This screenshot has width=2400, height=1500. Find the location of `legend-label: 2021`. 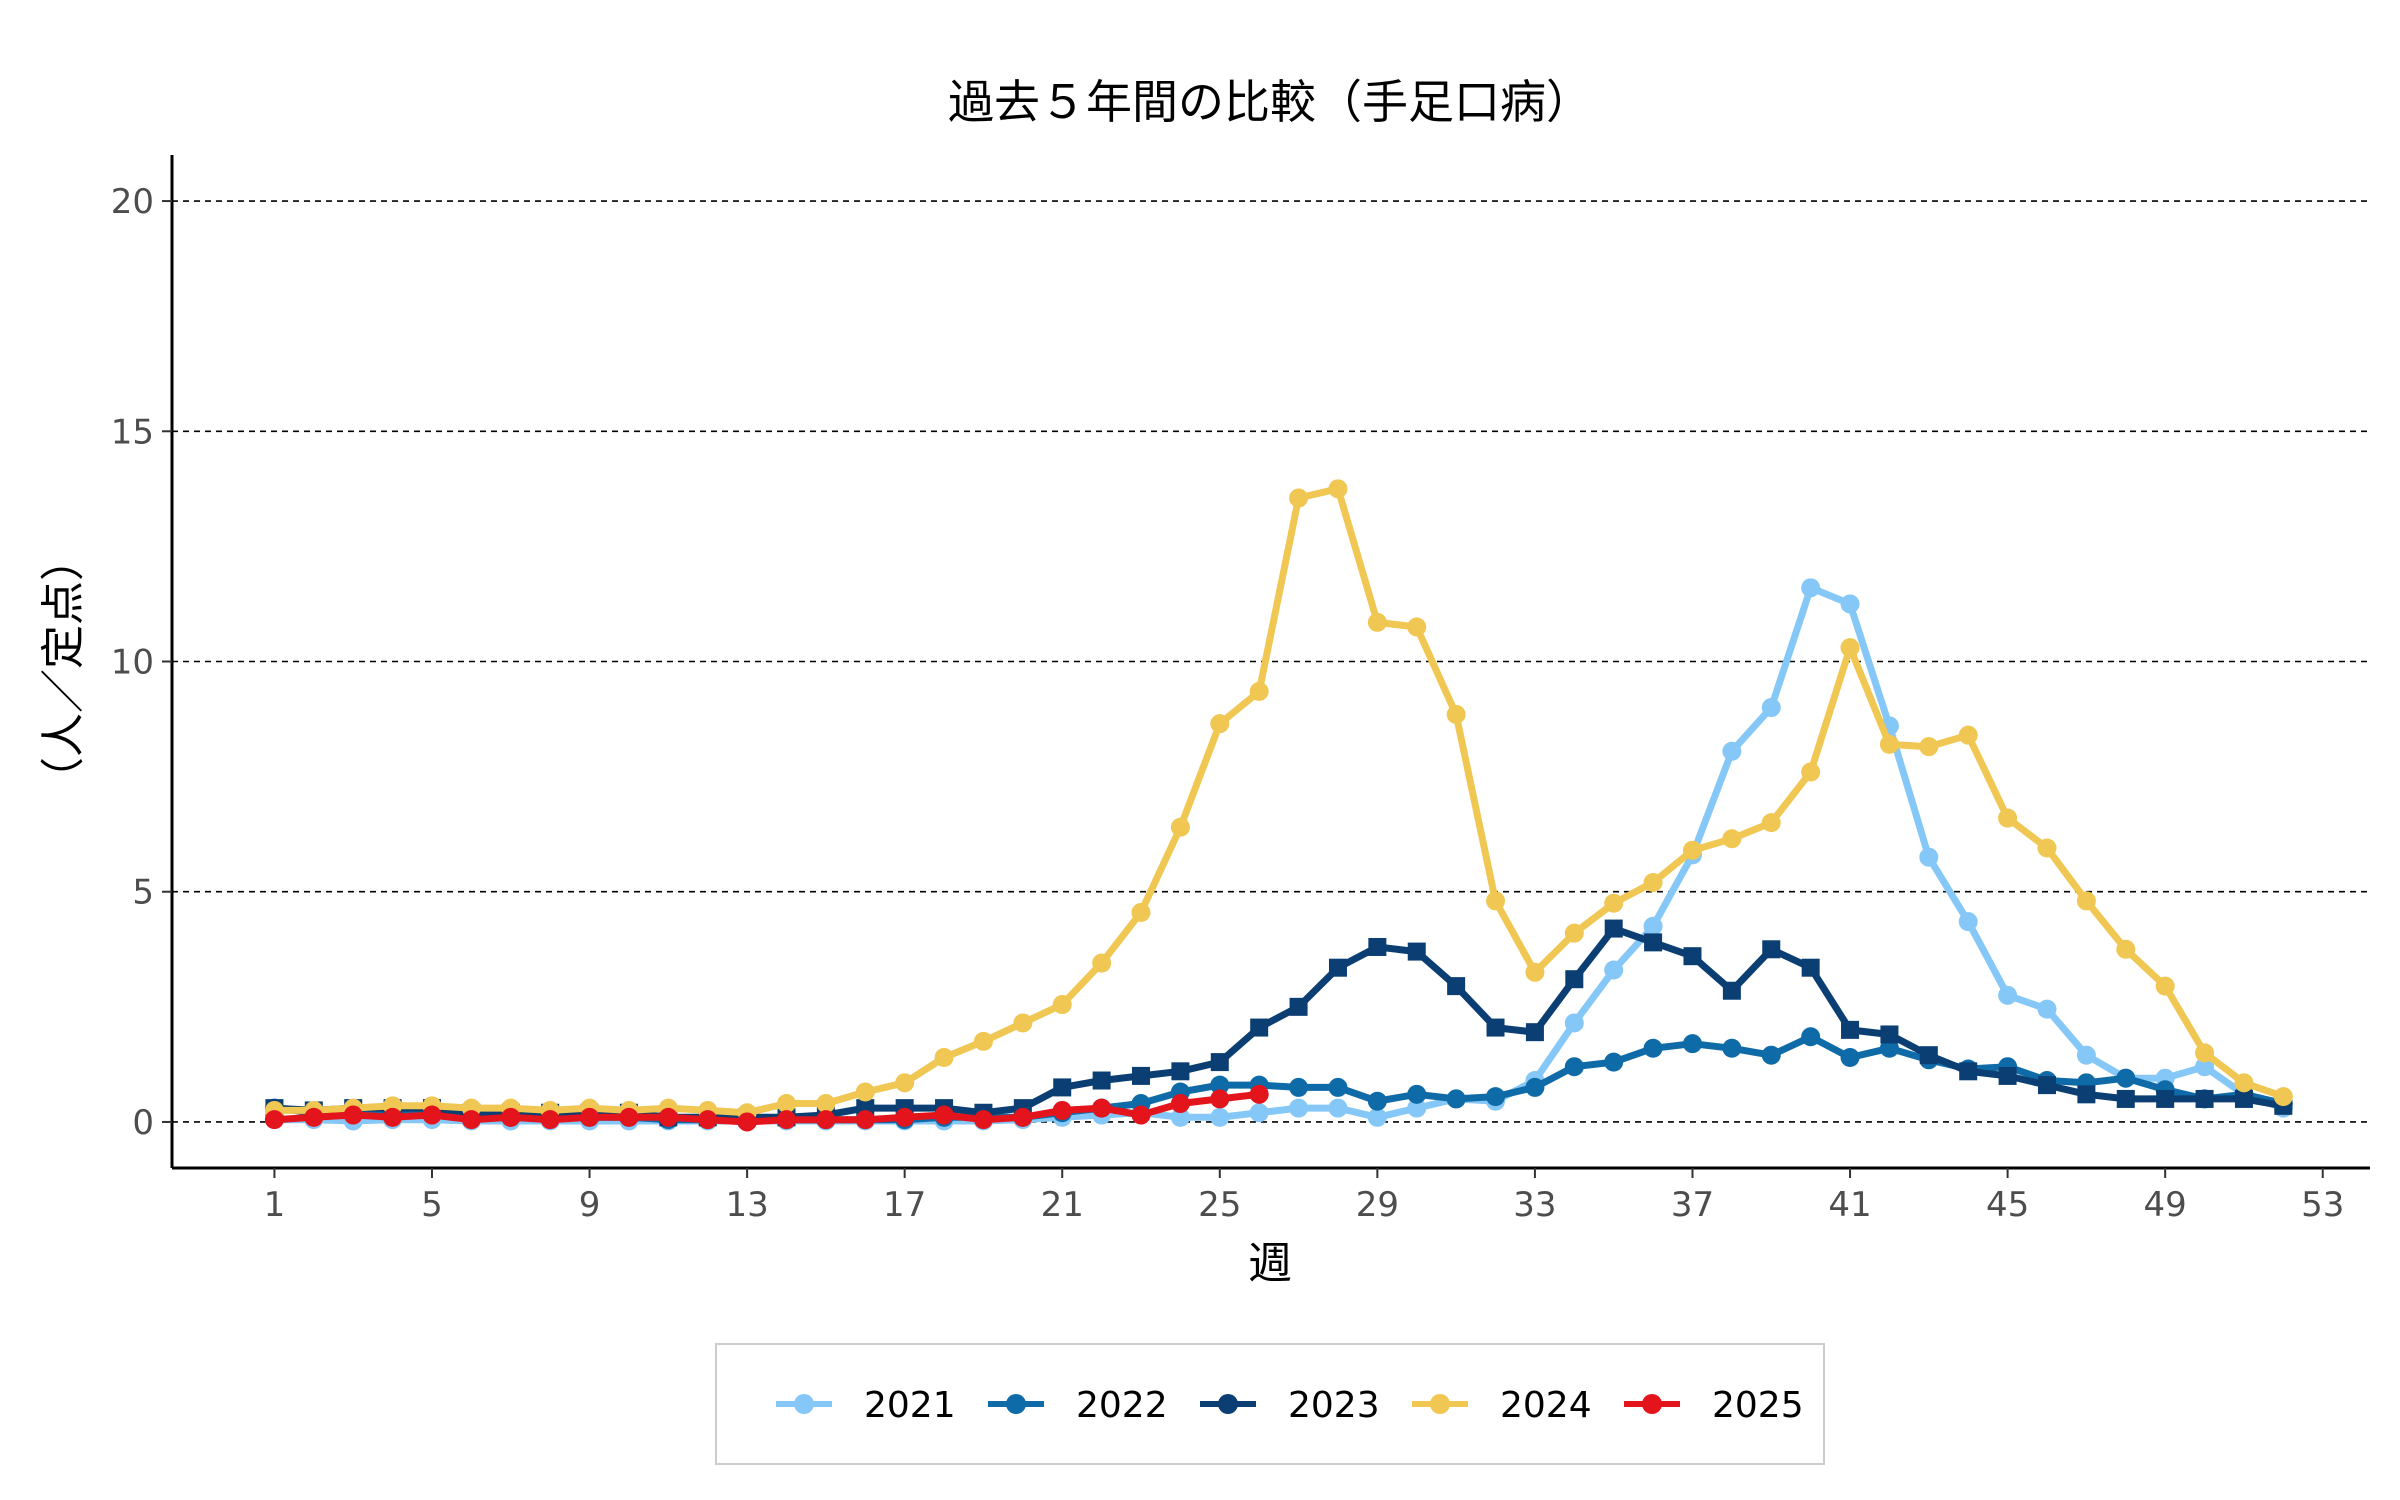

legend-label: 2021 is located at coordinates (910, 1405).